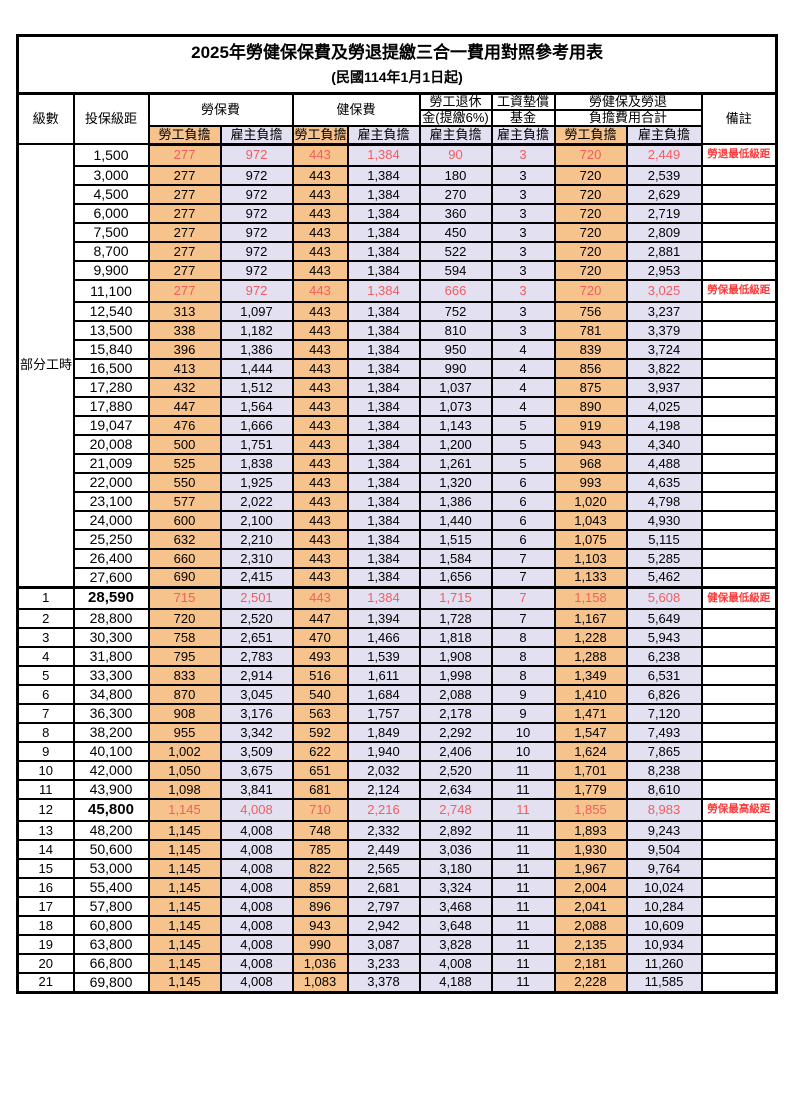  What do you see at coordinates (320, 638) in the screenshot?
I see `cell-hi-emp: 470` at bounding box center [320, 638].